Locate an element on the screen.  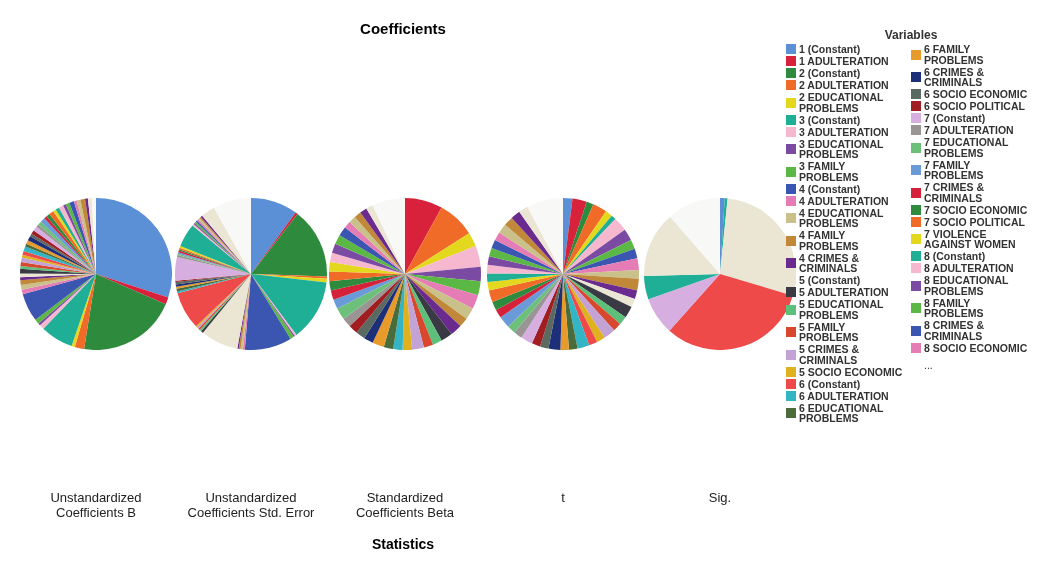
legend-label: 5 SOCIO ECONOMIC is located at coordinates (851, 371).